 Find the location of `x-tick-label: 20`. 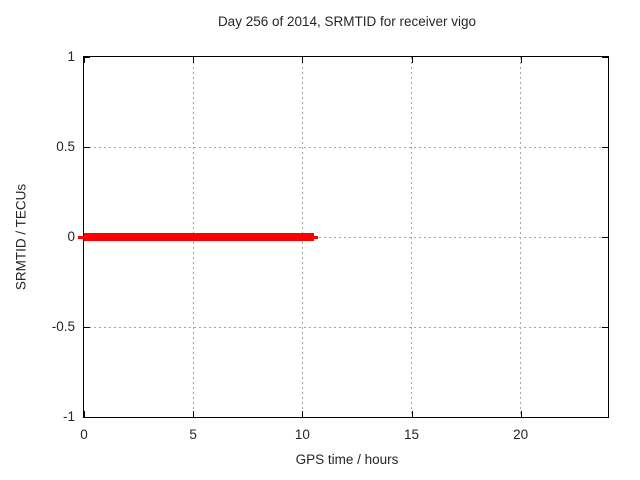

x-tick-label: 20 is located at coordinates (521, 434).